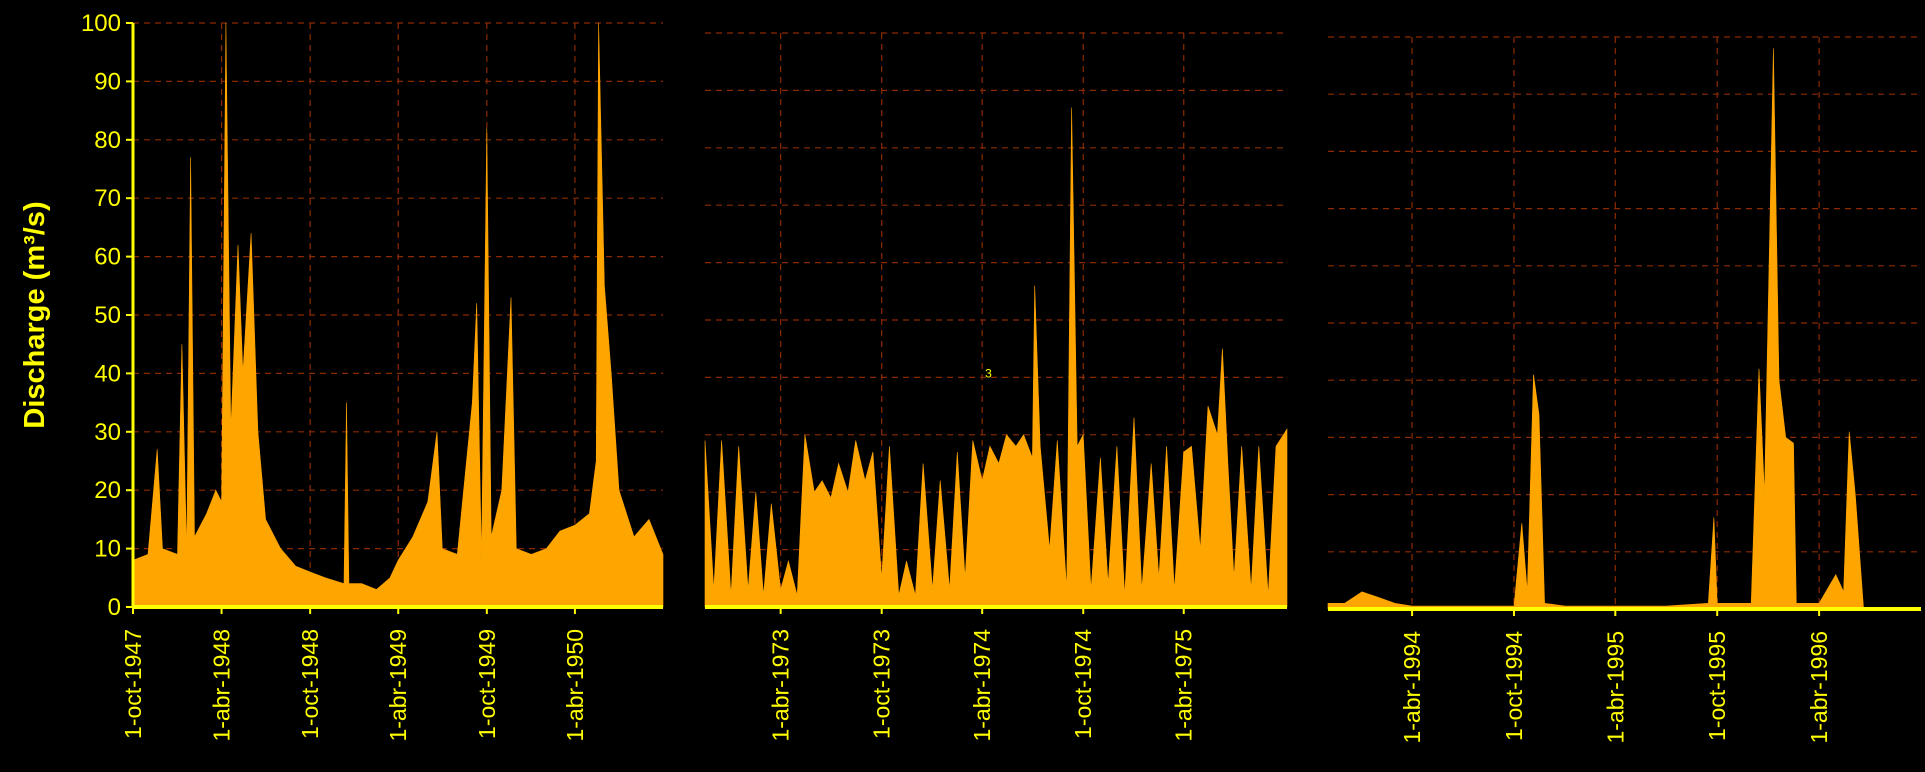 This screenshot has width=1925, height=772. Describe the element at coordinates (222, 685) in the screenshot. I see `x-tick-label: 1-abr-1948` at that location.